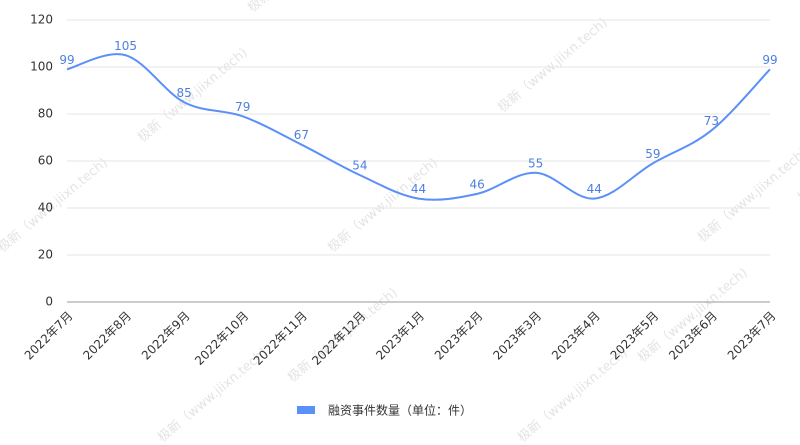 The image size is (800, 445). Describe the element at coordinates (400, 336) in the screenshot. I see `x-tick-label: 2023年1月` at that location.